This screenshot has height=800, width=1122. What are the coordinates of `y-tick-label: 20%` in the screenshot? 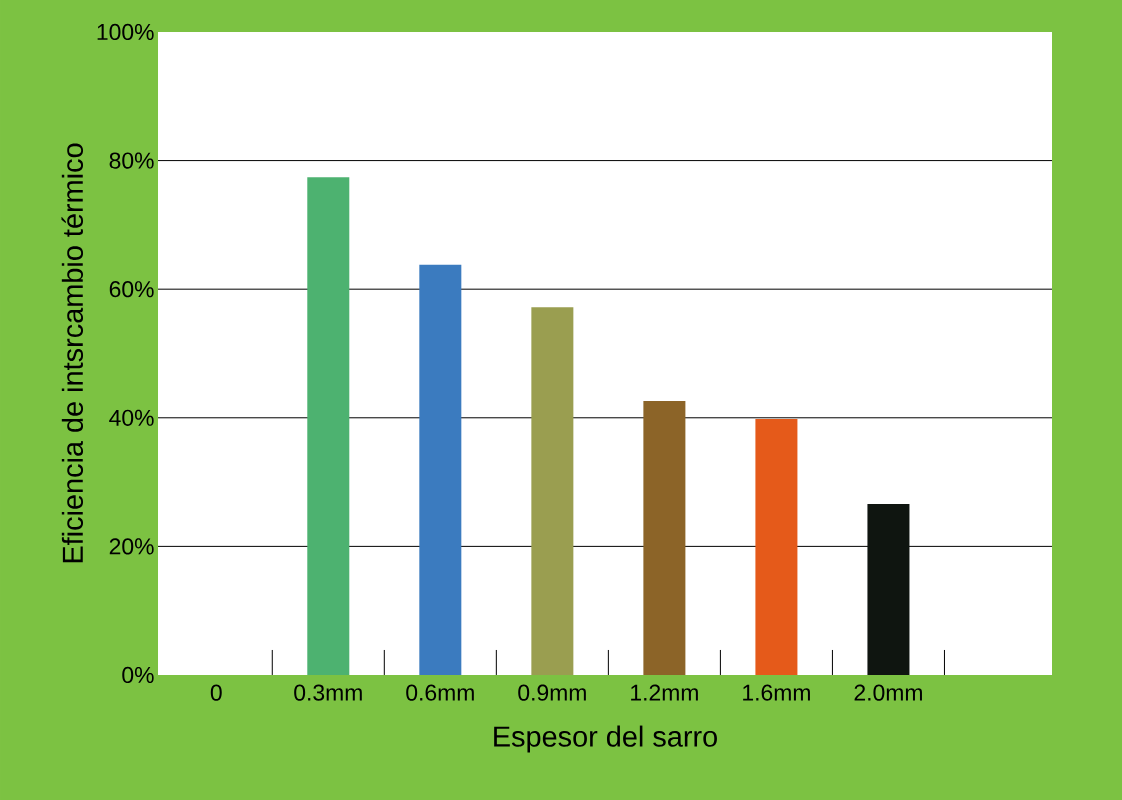 It's located at (131, 546).